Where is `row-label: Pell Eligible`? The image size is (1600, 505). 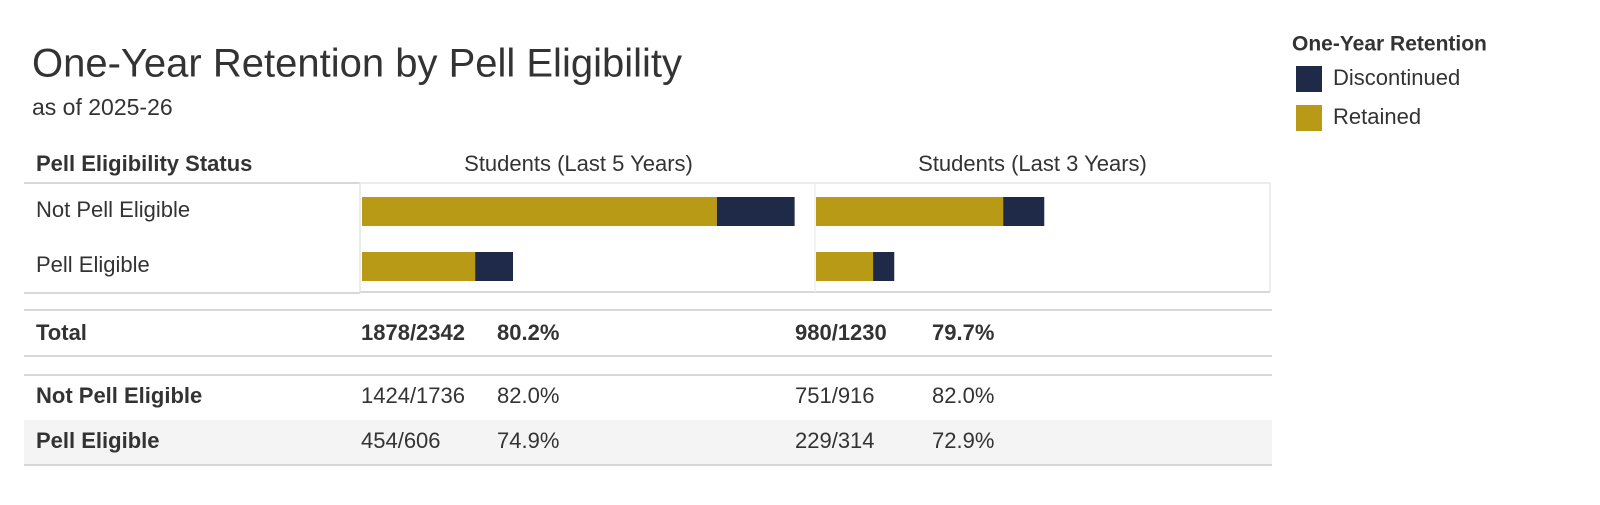
row-label: Pell Eligible is located at coordinates (97, 440).